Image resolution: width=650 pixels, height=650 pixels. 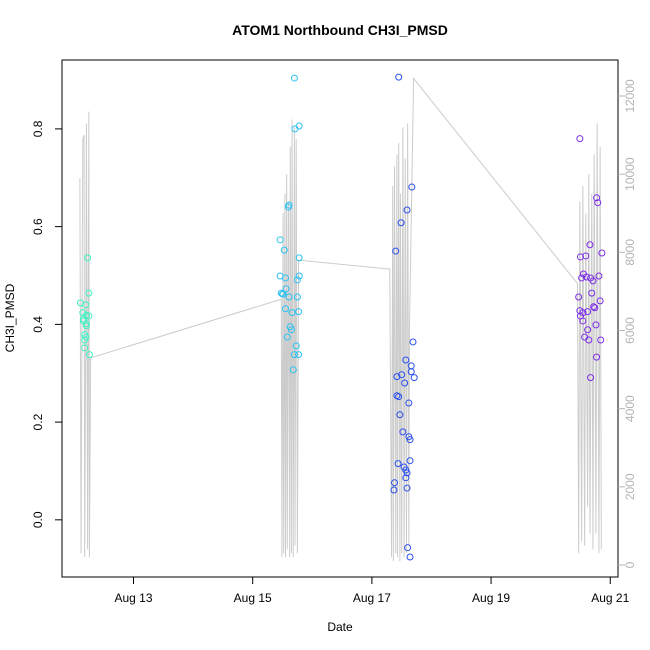 What do you see at coordinates (38, 324) in the screenshot?
I see `y-tick-label: 0.4` at bounding box center [38, 324].